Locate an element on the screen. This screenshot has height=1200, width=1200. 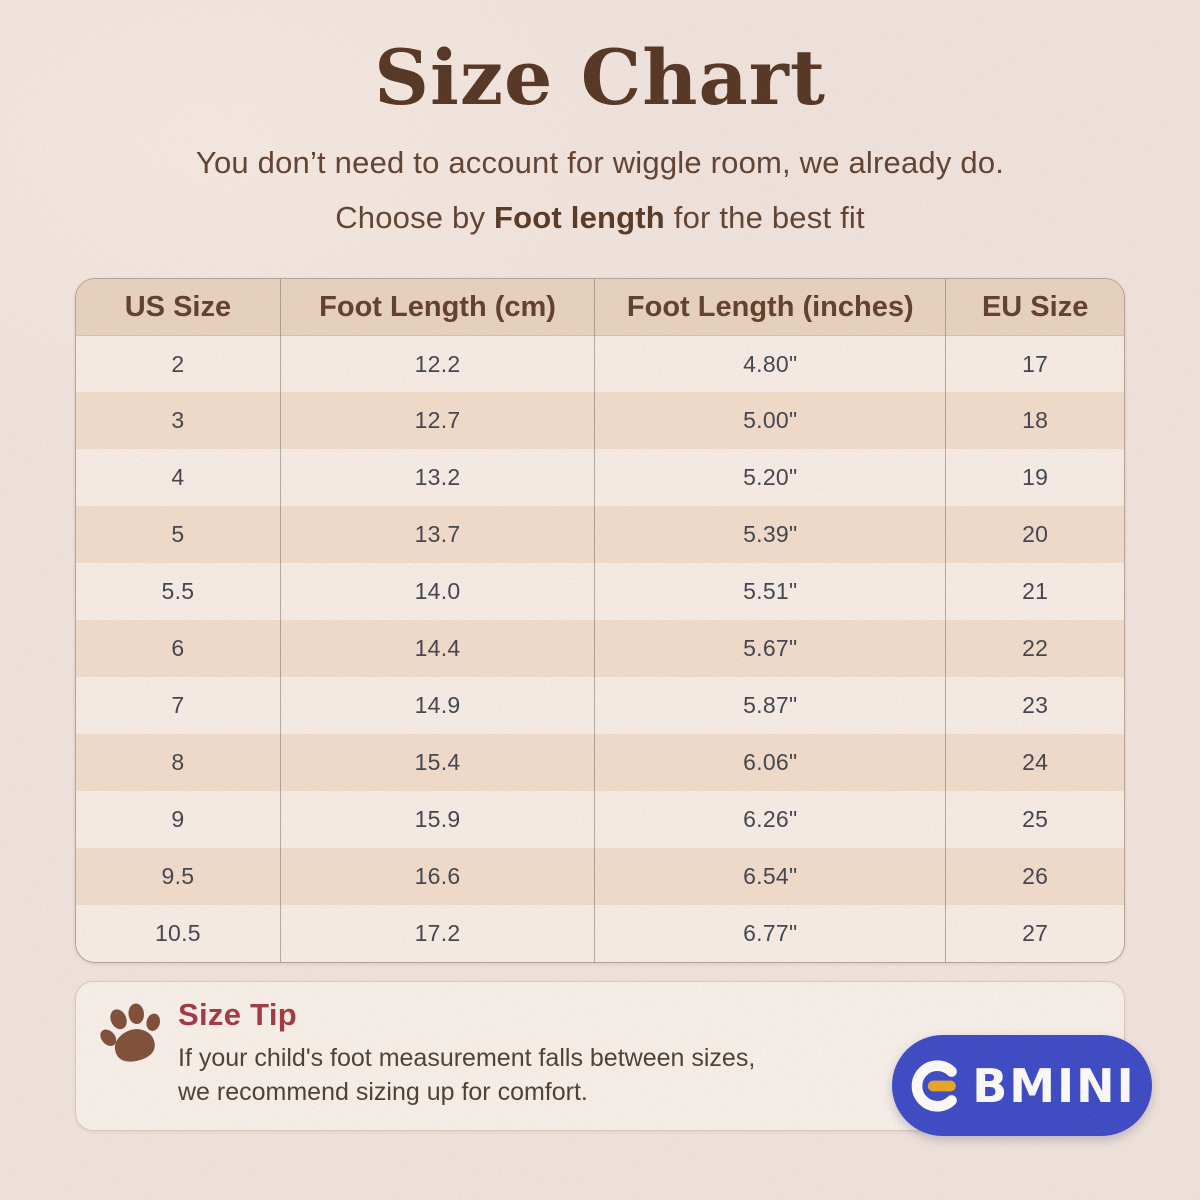
table-row: 3 12.7 5.00" 18 is located at coordinates (600, 421).